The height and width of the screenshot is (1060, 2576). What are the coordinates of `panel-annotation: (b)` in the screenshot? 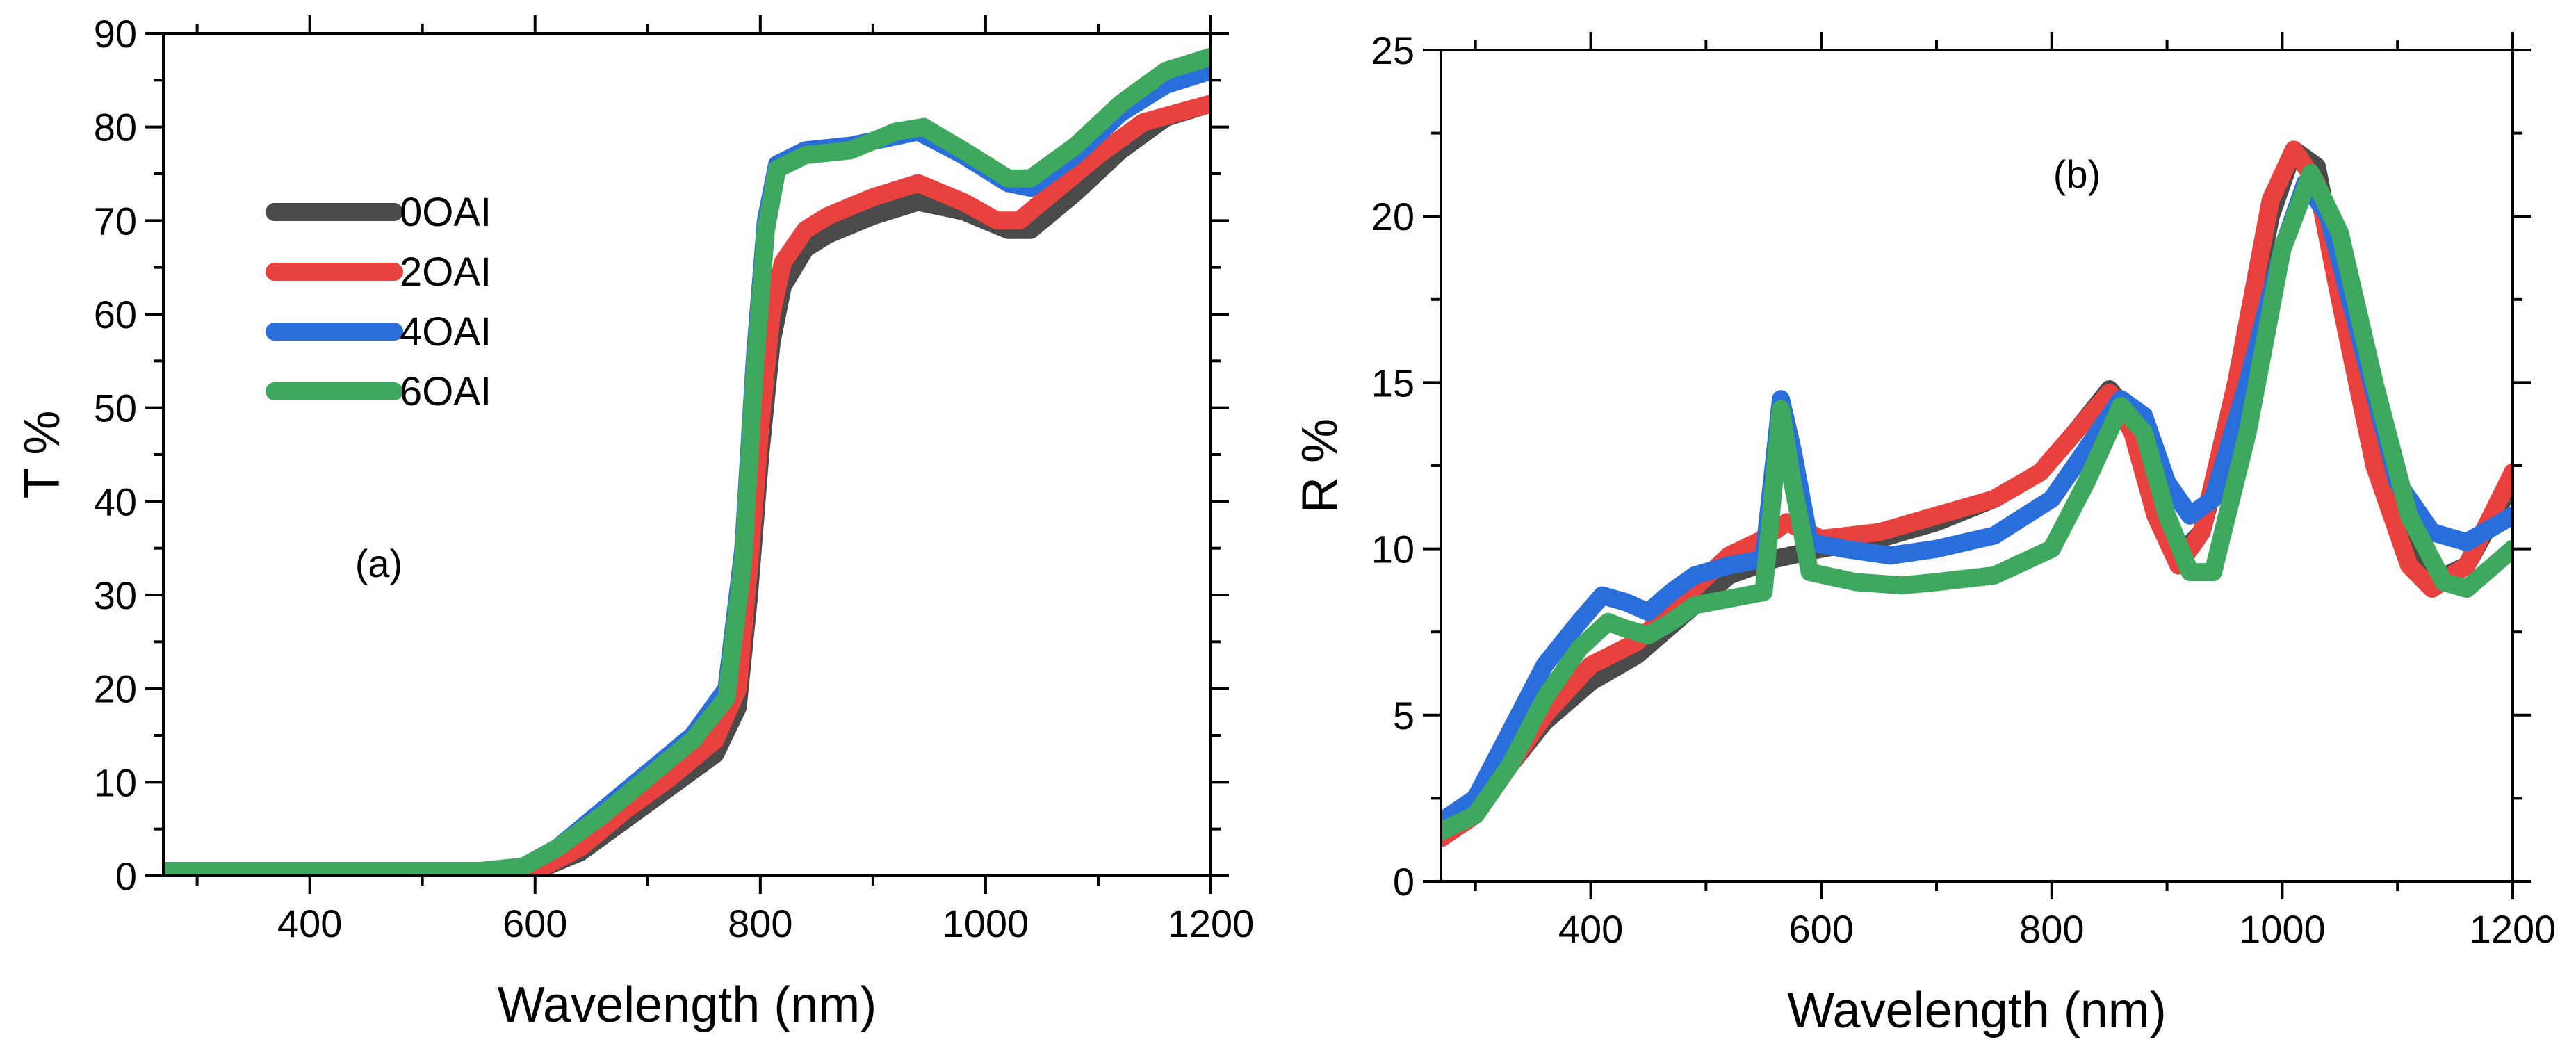 It's located at (2077, 174).